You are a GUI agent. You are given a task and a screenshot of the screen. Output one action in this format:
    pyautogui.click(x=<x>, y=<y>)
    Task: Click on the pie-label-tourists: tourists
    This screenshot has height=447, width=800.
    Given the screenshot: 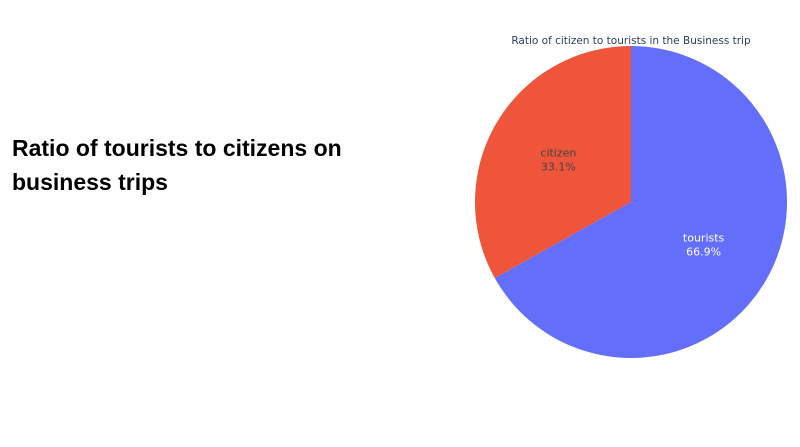 What is the action you would take?
    pyautogui.click(x=704, y=238)
    